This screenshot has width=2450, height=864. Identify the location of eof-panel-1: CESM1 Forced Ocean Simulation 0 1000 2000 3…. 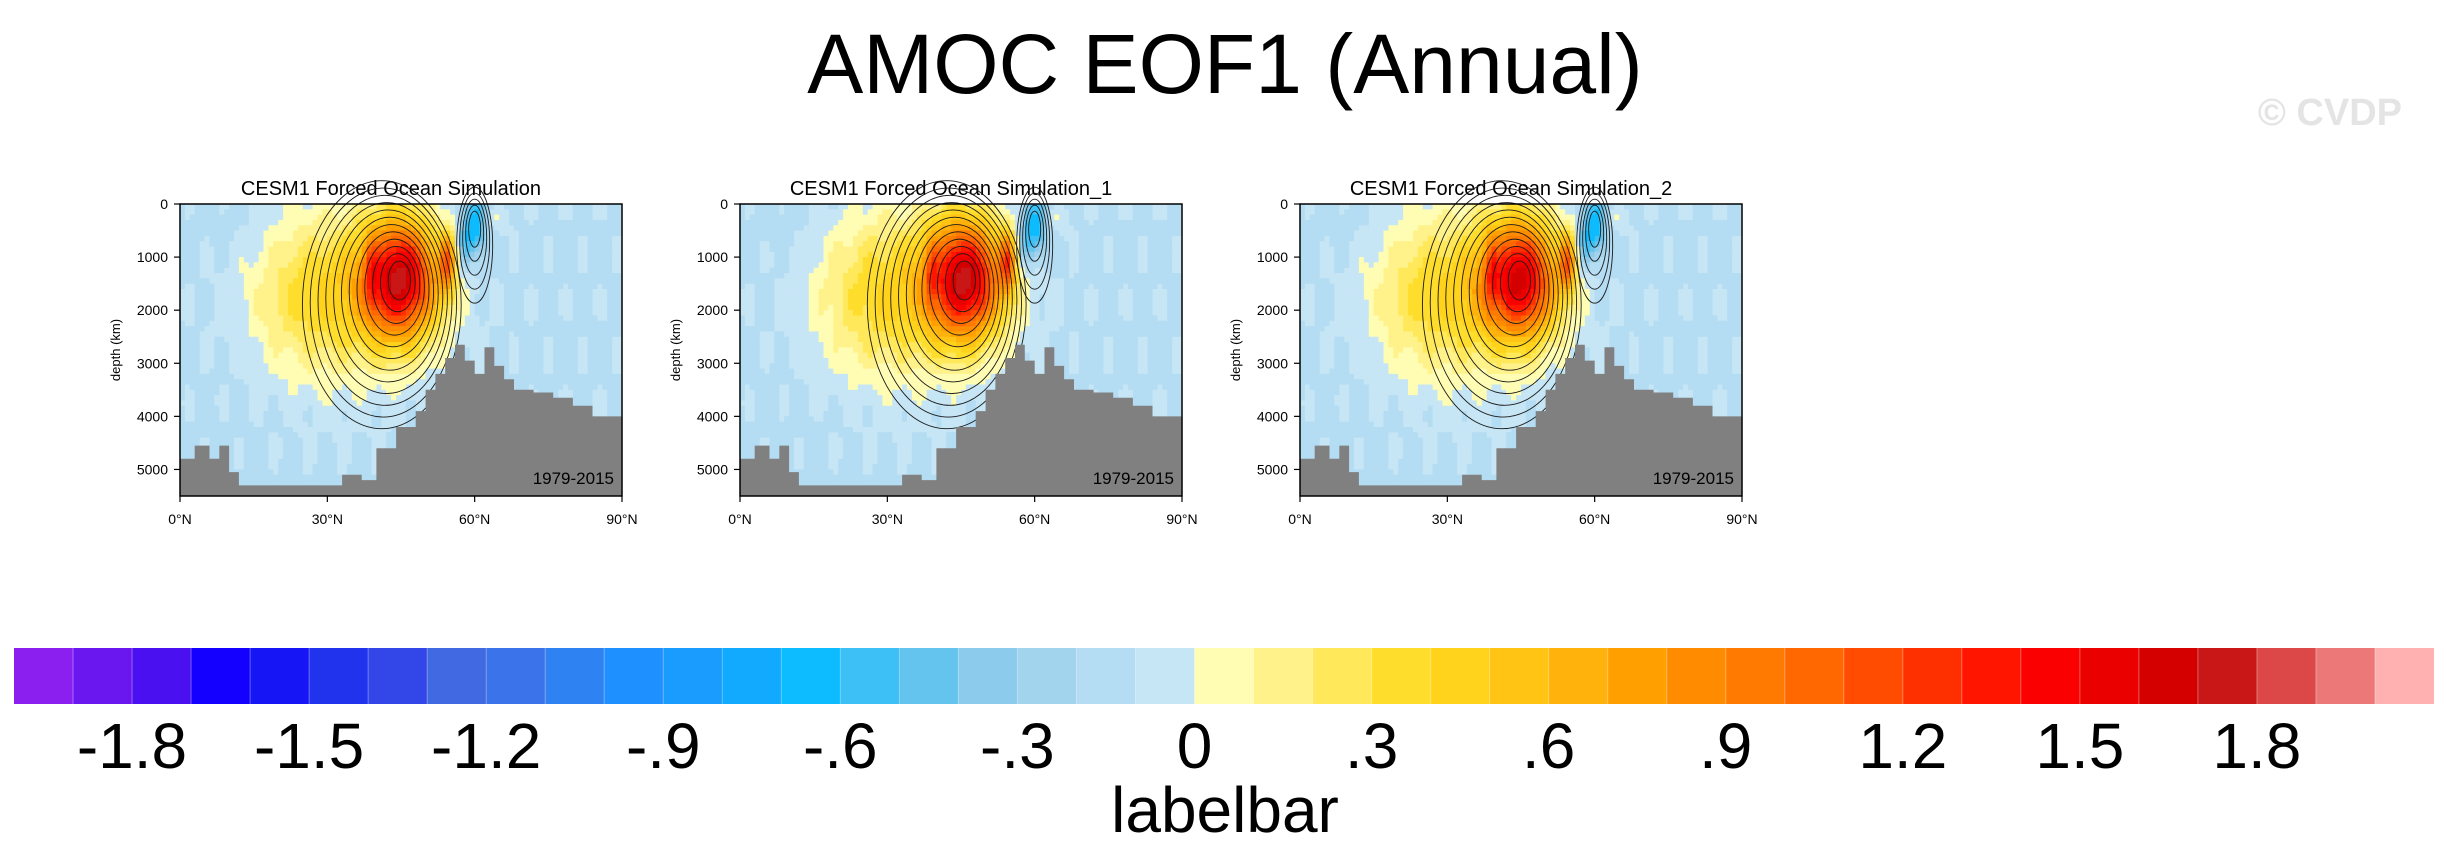
(369, 376).